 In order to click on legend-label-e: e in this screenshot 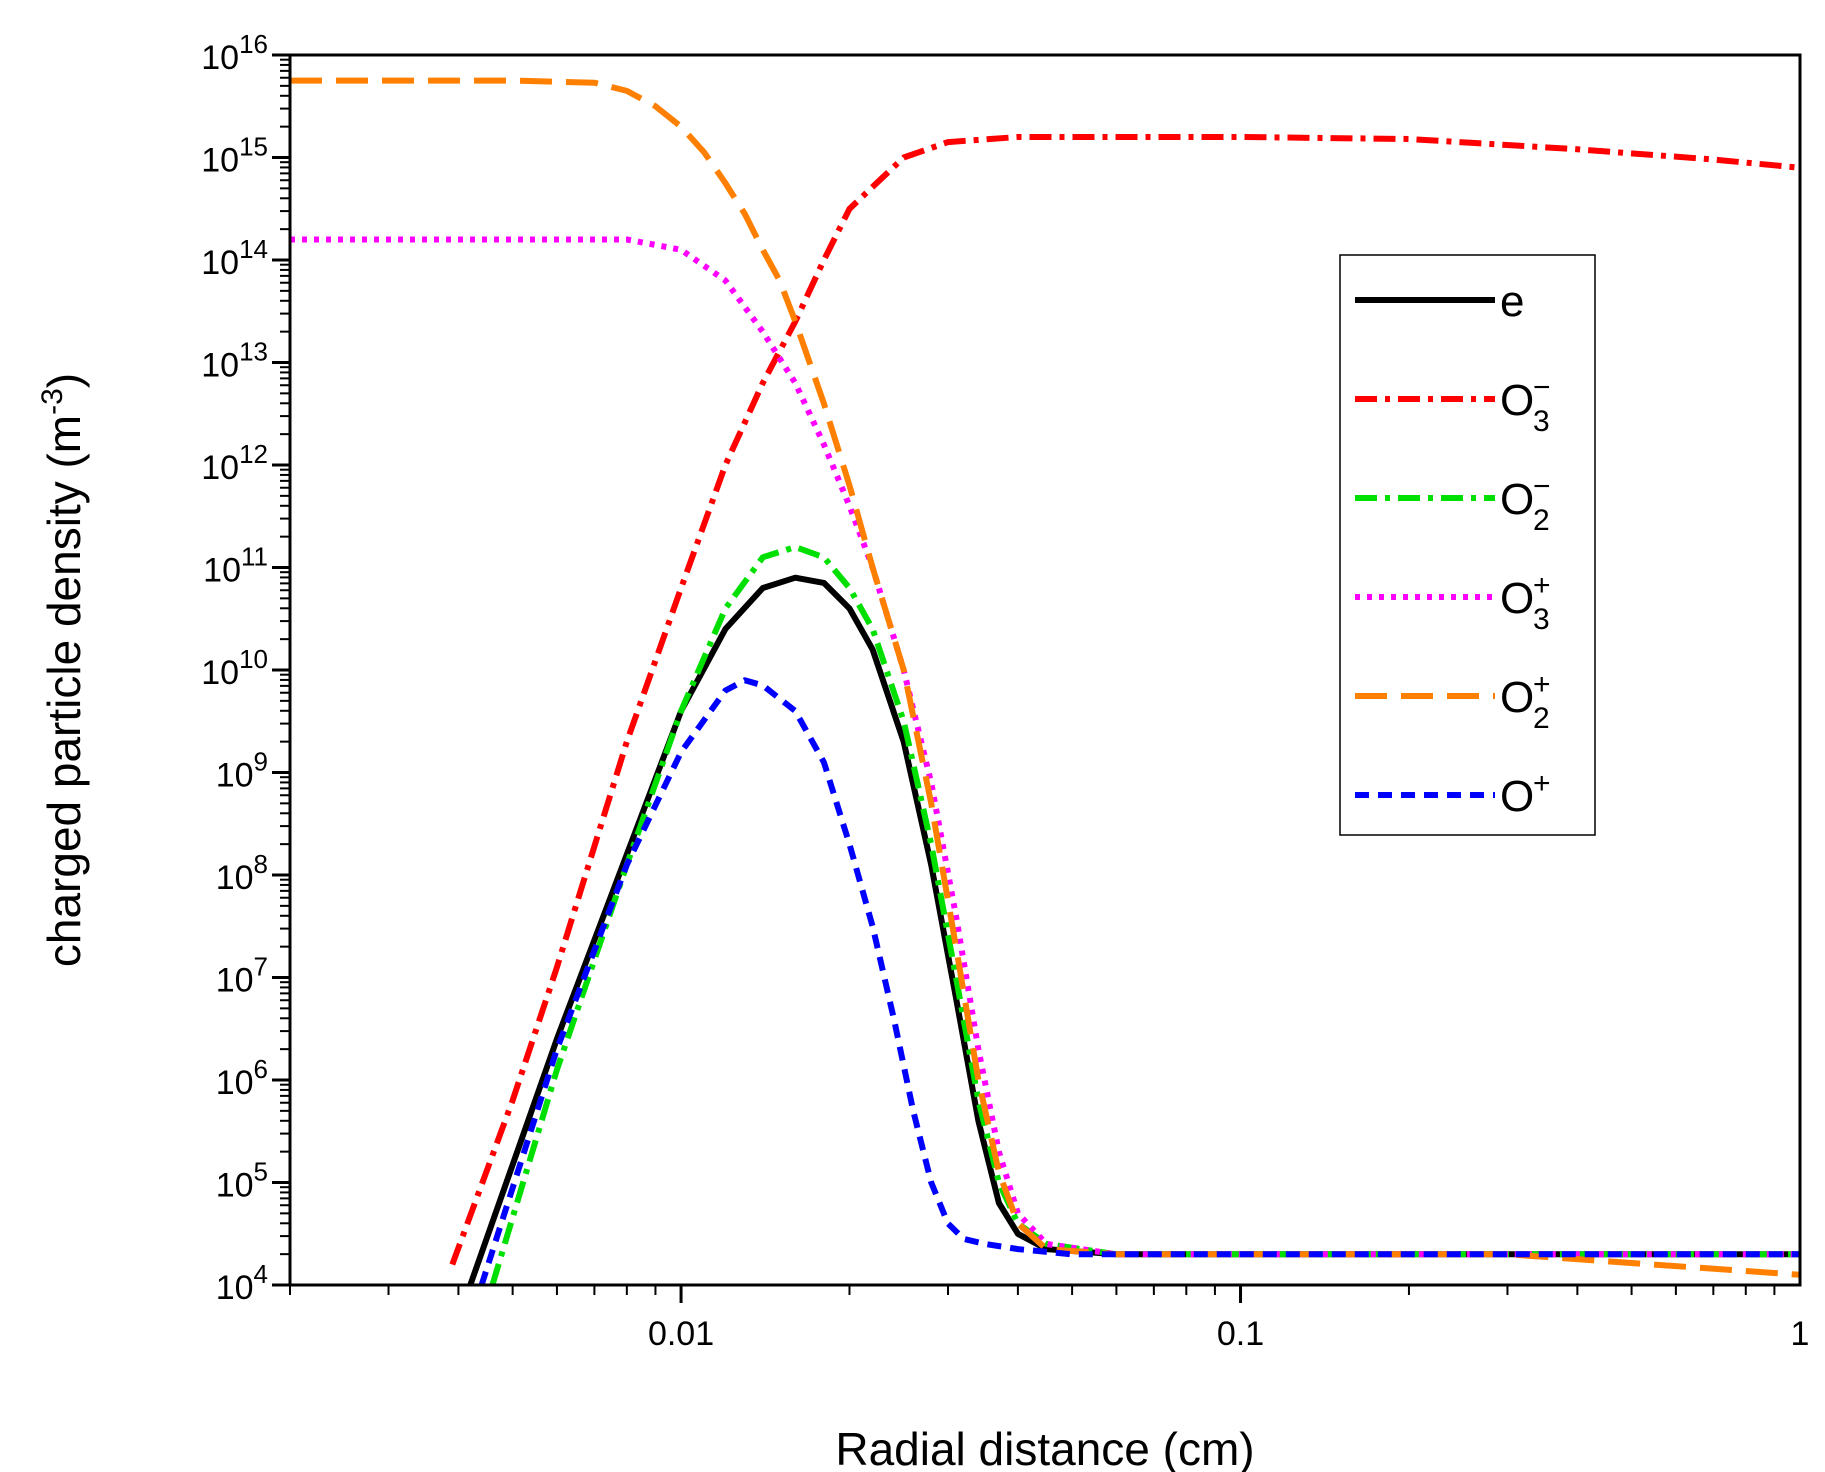, I will do `click(1512, 301)`.